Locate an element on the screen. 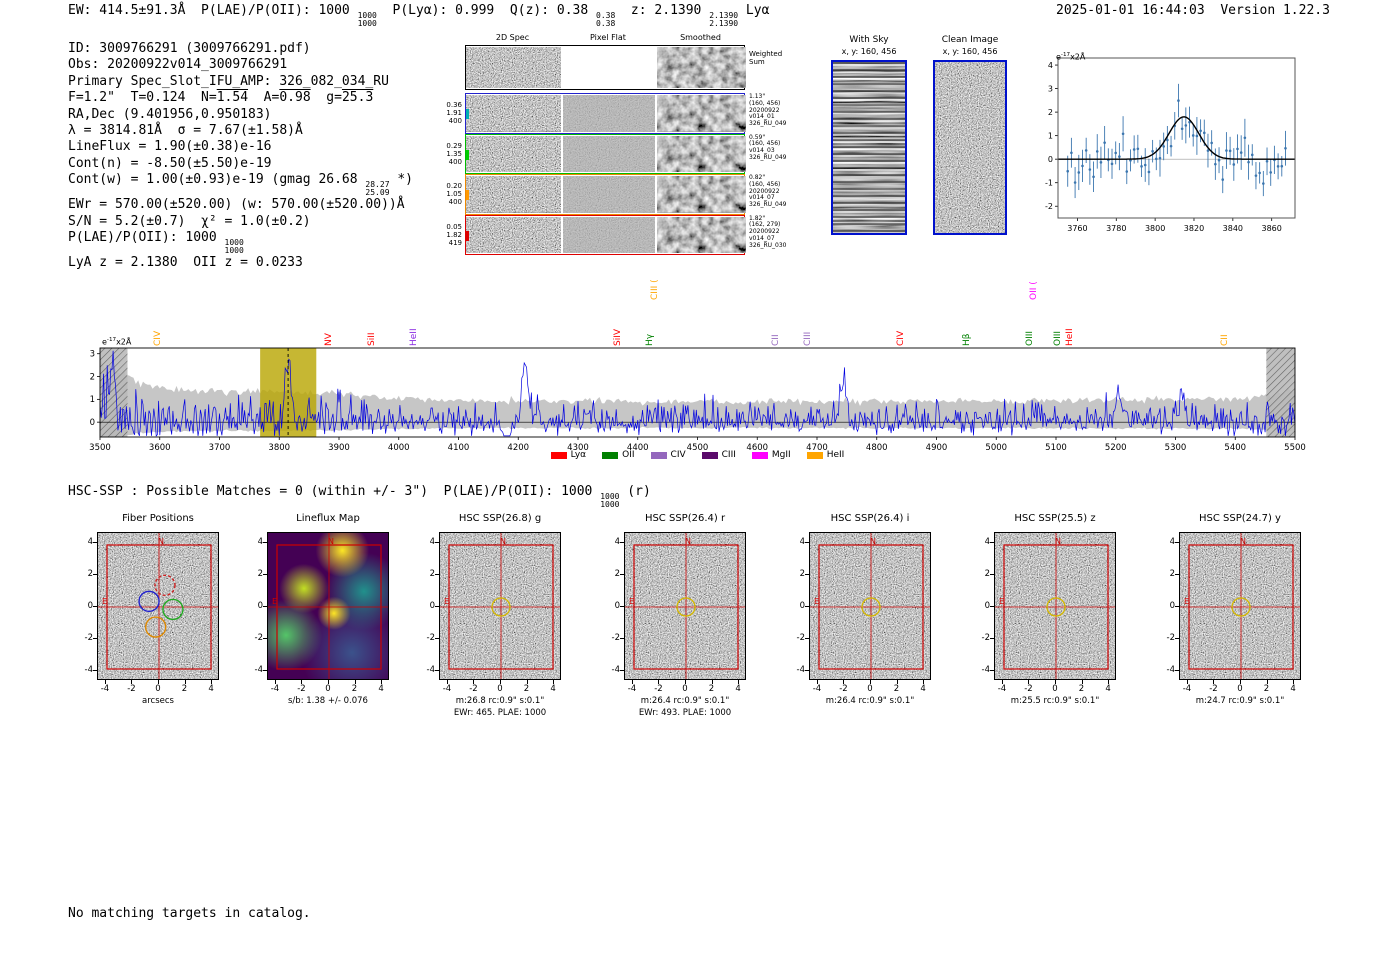  cutout-subtext-1: arcsecs is located at coordinates (158, 701).